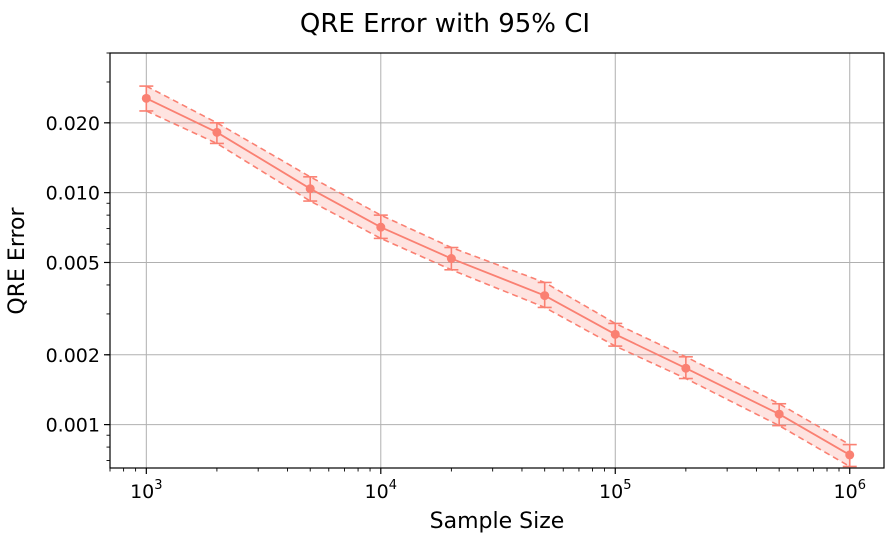 The width and height of the screenshot is (892, 544). What do you see at coordinates (73, 356) in the screenshot?
I see `y-tick-label: 0.002` at bounding box center [73, 356].